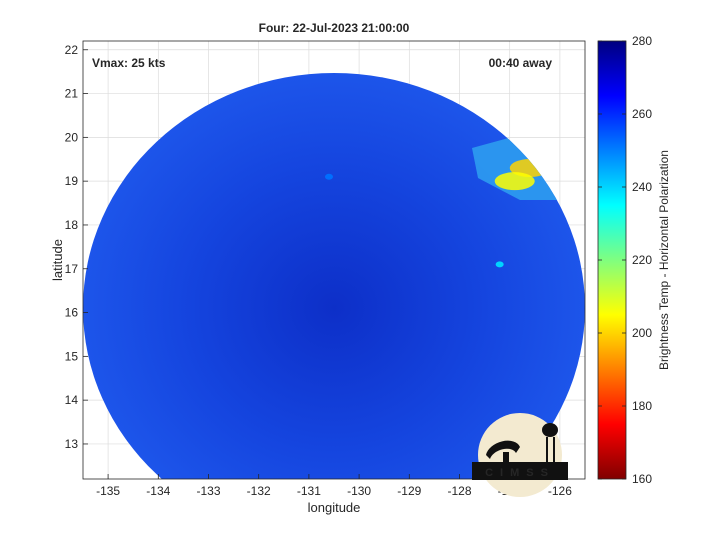 This screenshot has height=540, width=720. What do you see at coordinates (359, 491) in the screenshot?
I see `x-tick-label: -130` at bounding box center [359, 491].